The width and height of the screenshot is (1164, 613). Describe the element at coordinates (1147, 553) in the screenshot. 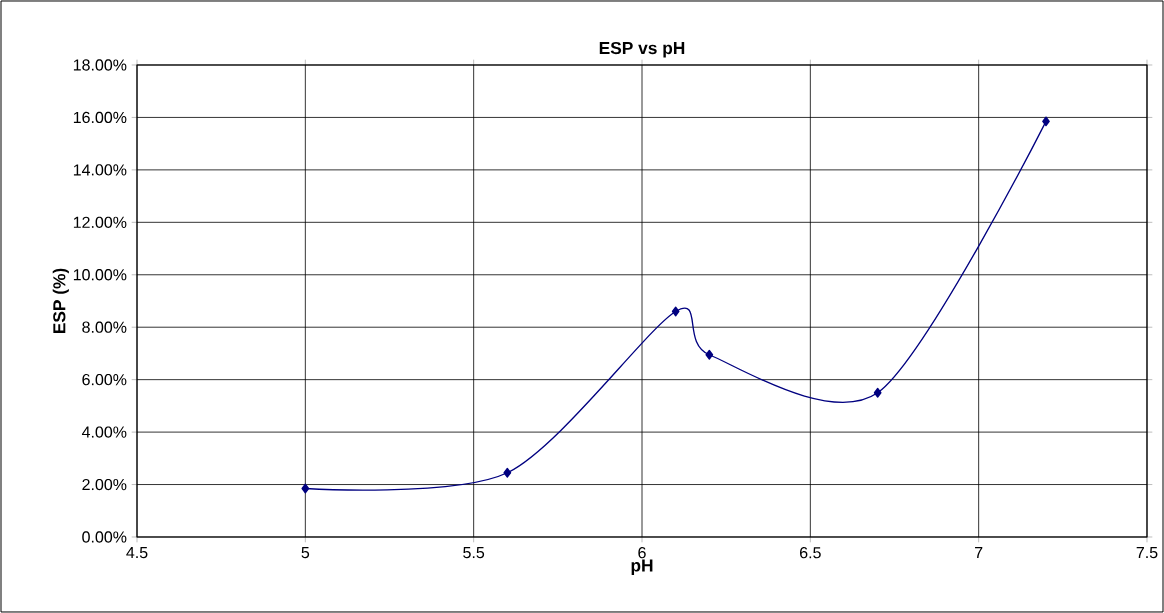

I see `x-tick-label: 7.5` at that location.